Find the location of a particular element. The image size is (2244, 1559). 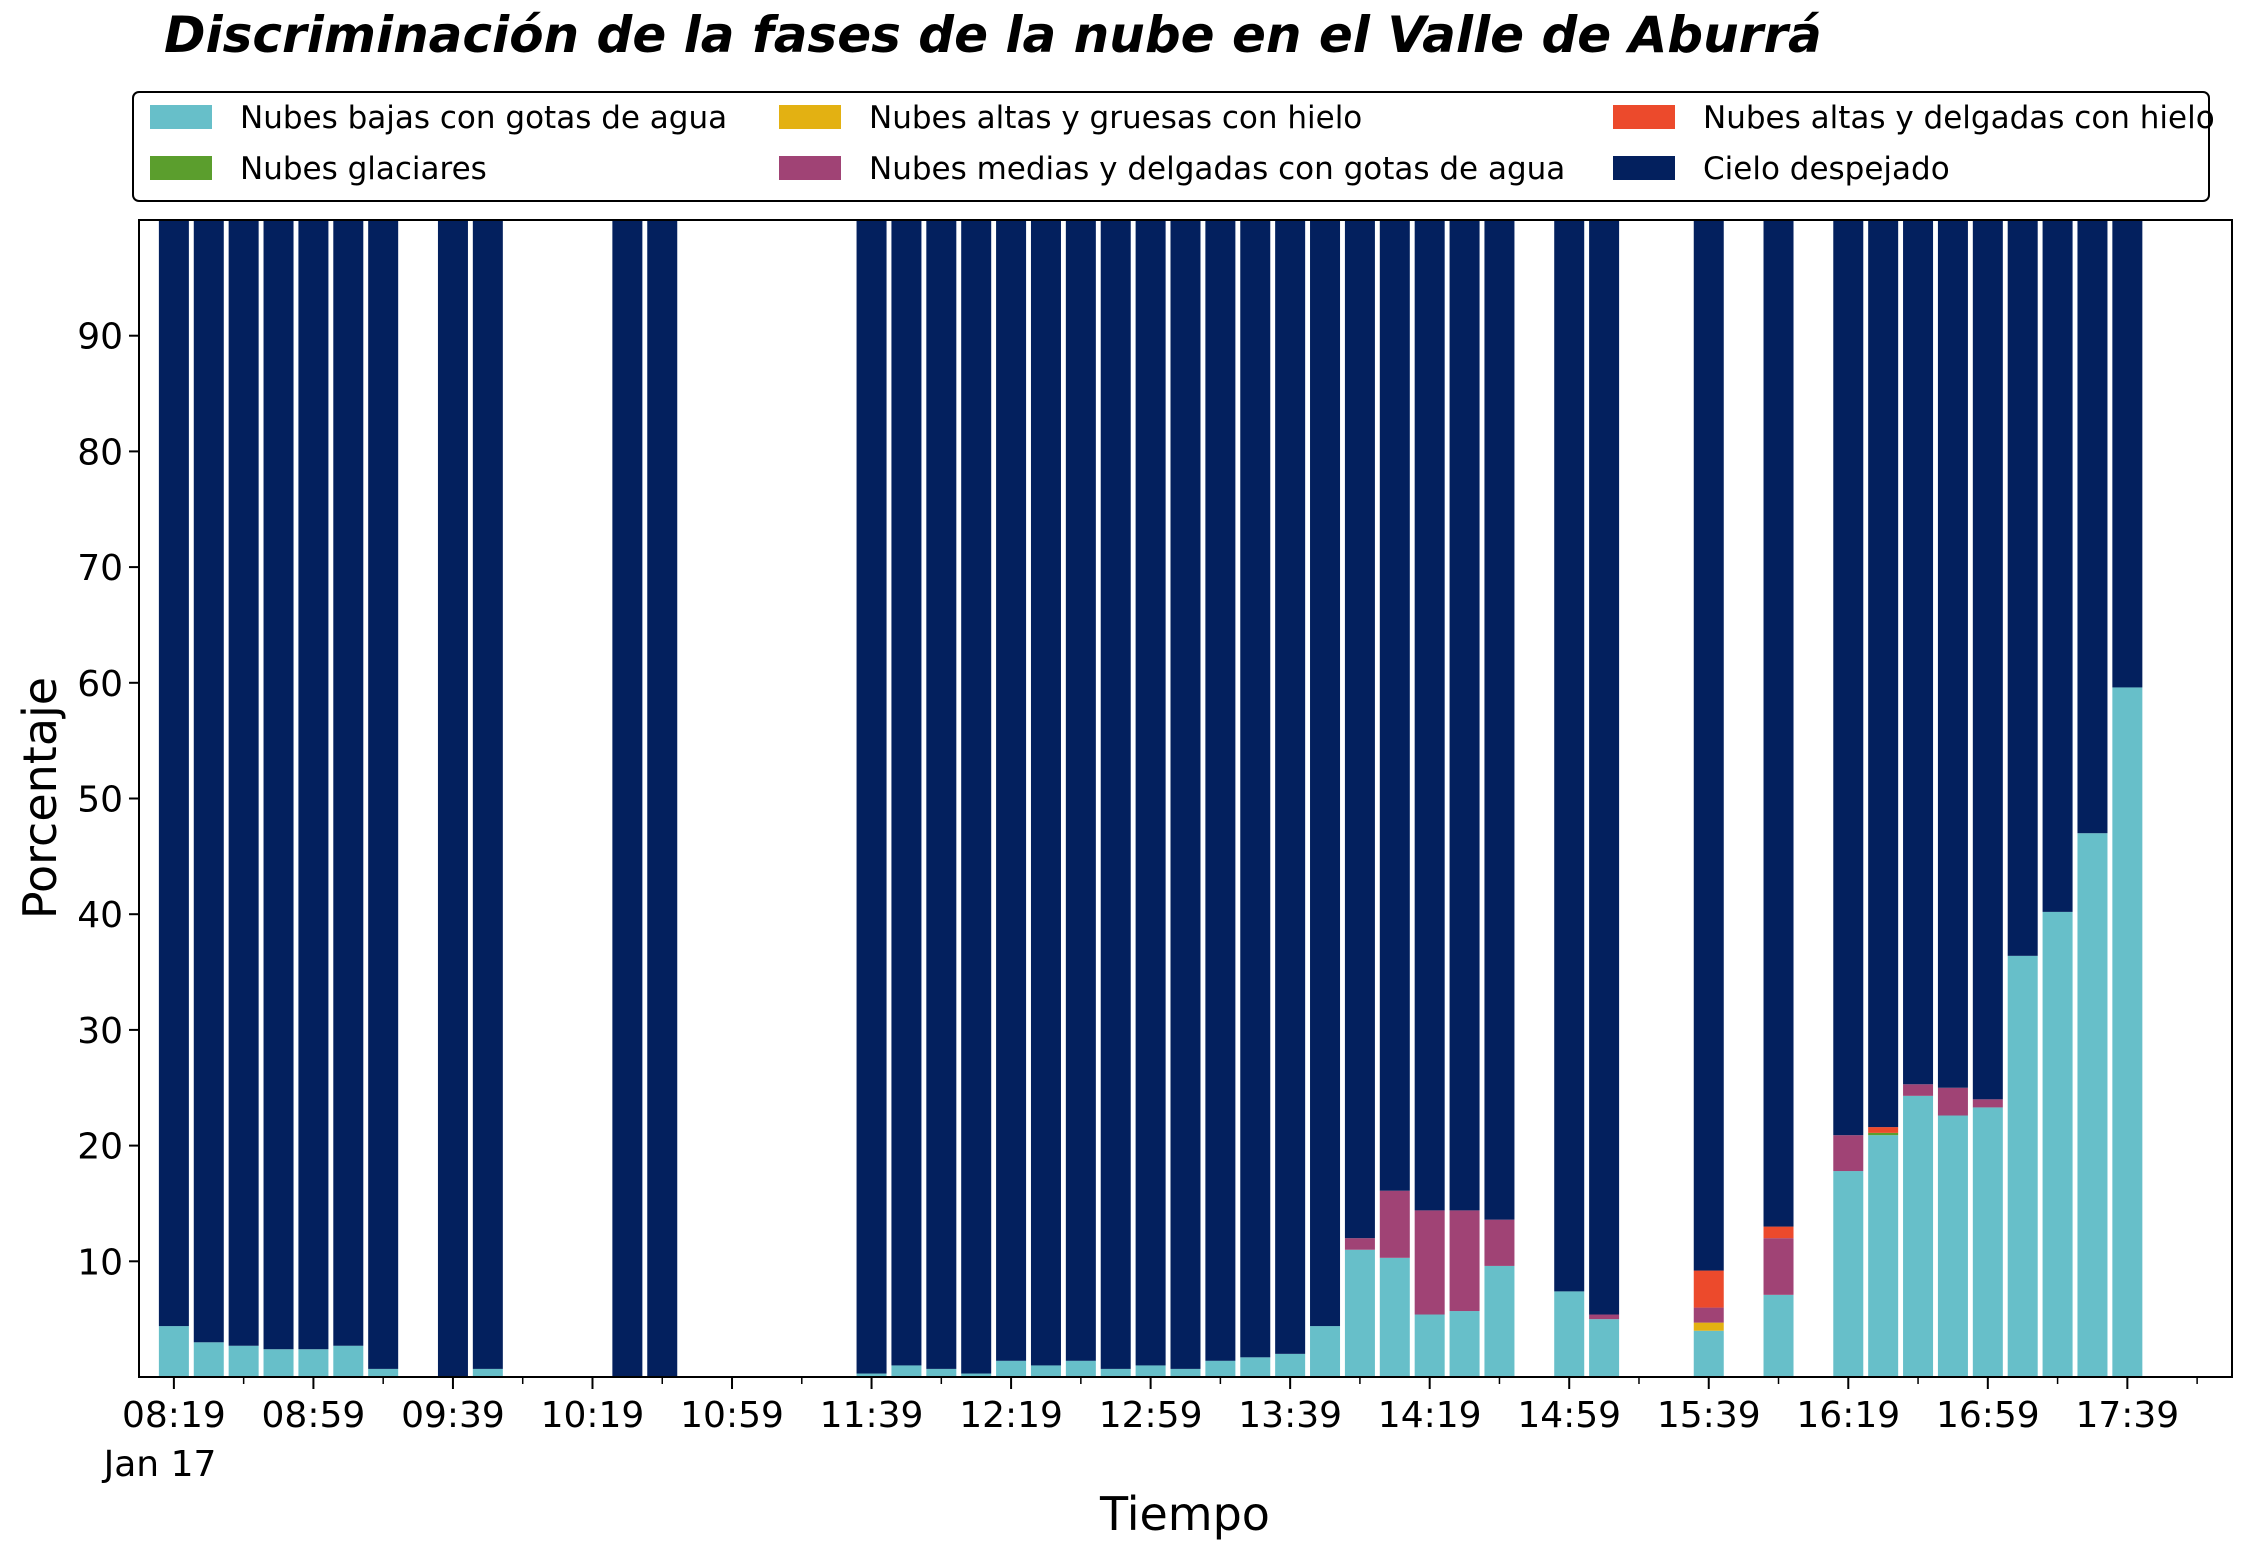

x-tick-label: 13:39 is located at coordinates (1290, 1415).